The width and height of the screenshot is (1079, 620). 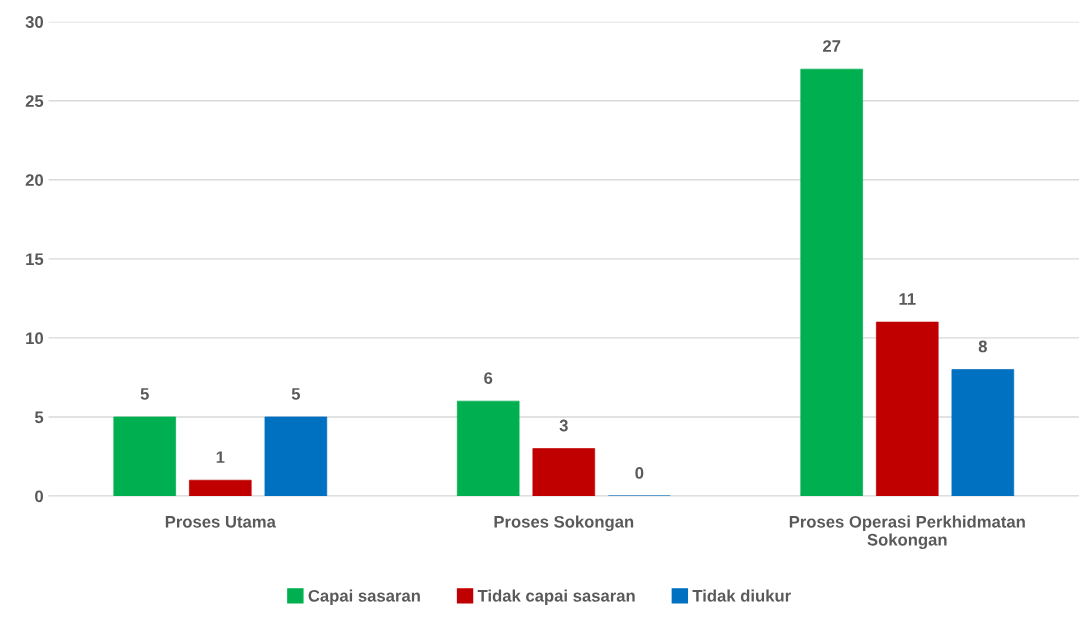 I want to click on data-label: 8, so click(x=982, y=346).